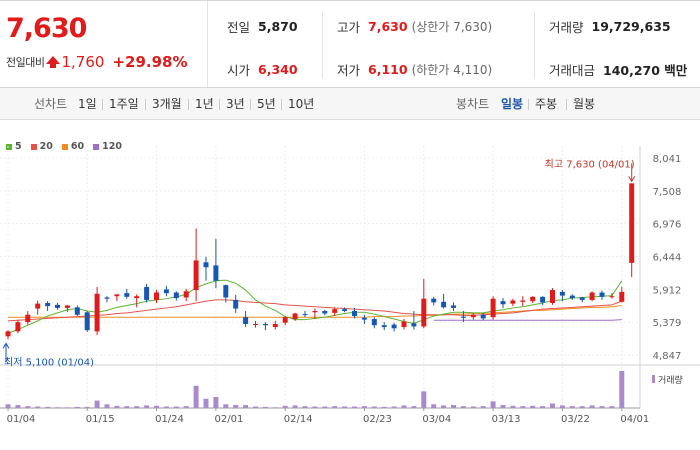  I want to click on period-3-month-button: 3개월, so click(167, 104).